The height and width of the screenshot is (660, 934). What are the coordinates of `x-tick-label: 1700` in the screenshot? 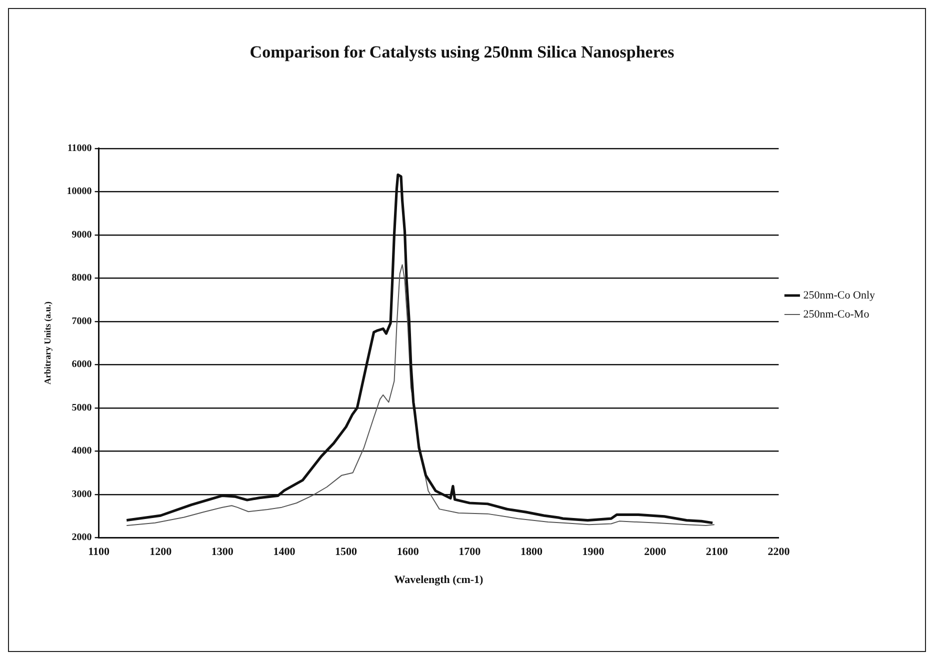 It's located at (470, 552).